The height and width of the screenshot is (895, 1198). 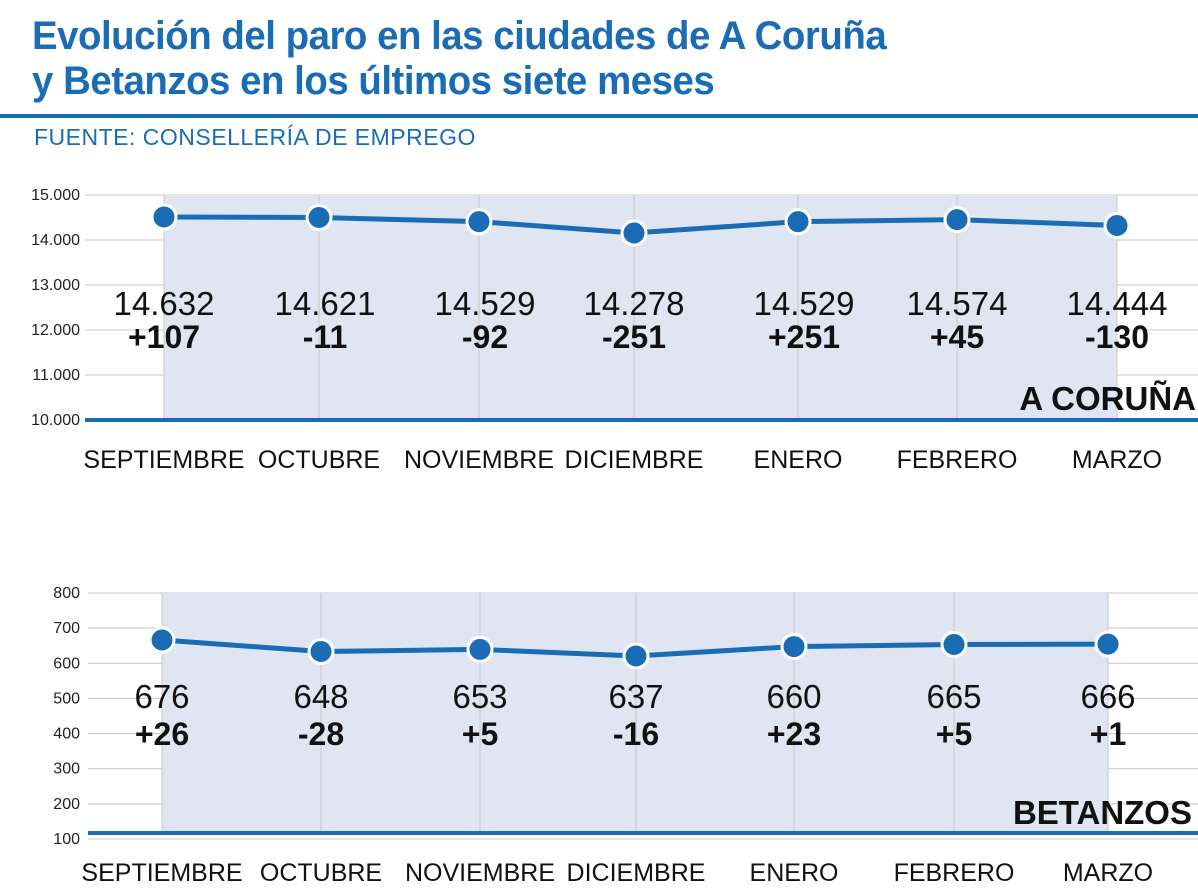 I want to click on chart-source: FUENTE: CONSELLERÍA DE EMPREGO, so click(x=255, y=137).